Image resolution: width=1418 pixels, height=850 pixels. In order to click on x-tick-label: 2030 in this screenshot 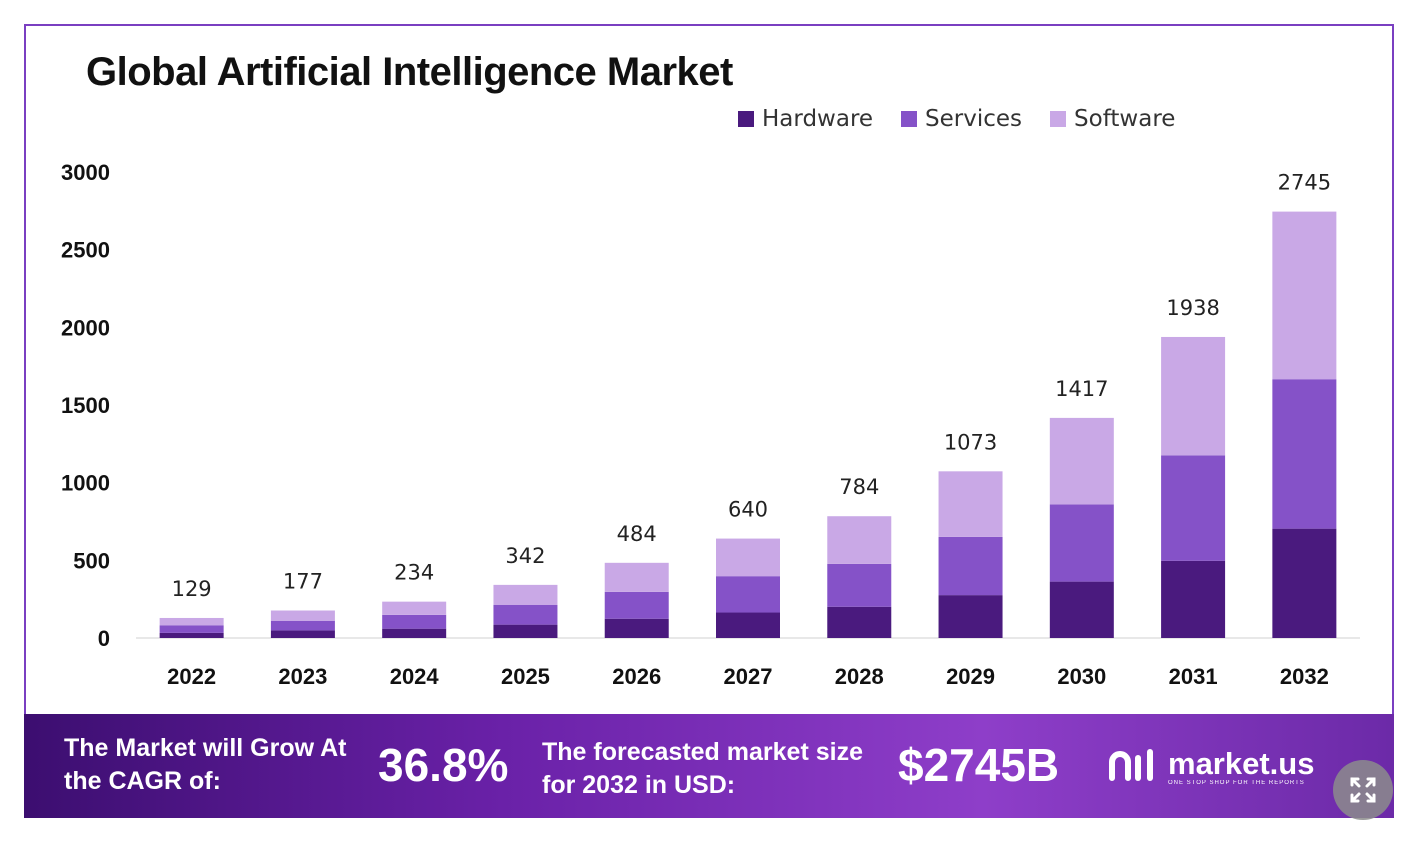, I will do `click(1081, 676)`.